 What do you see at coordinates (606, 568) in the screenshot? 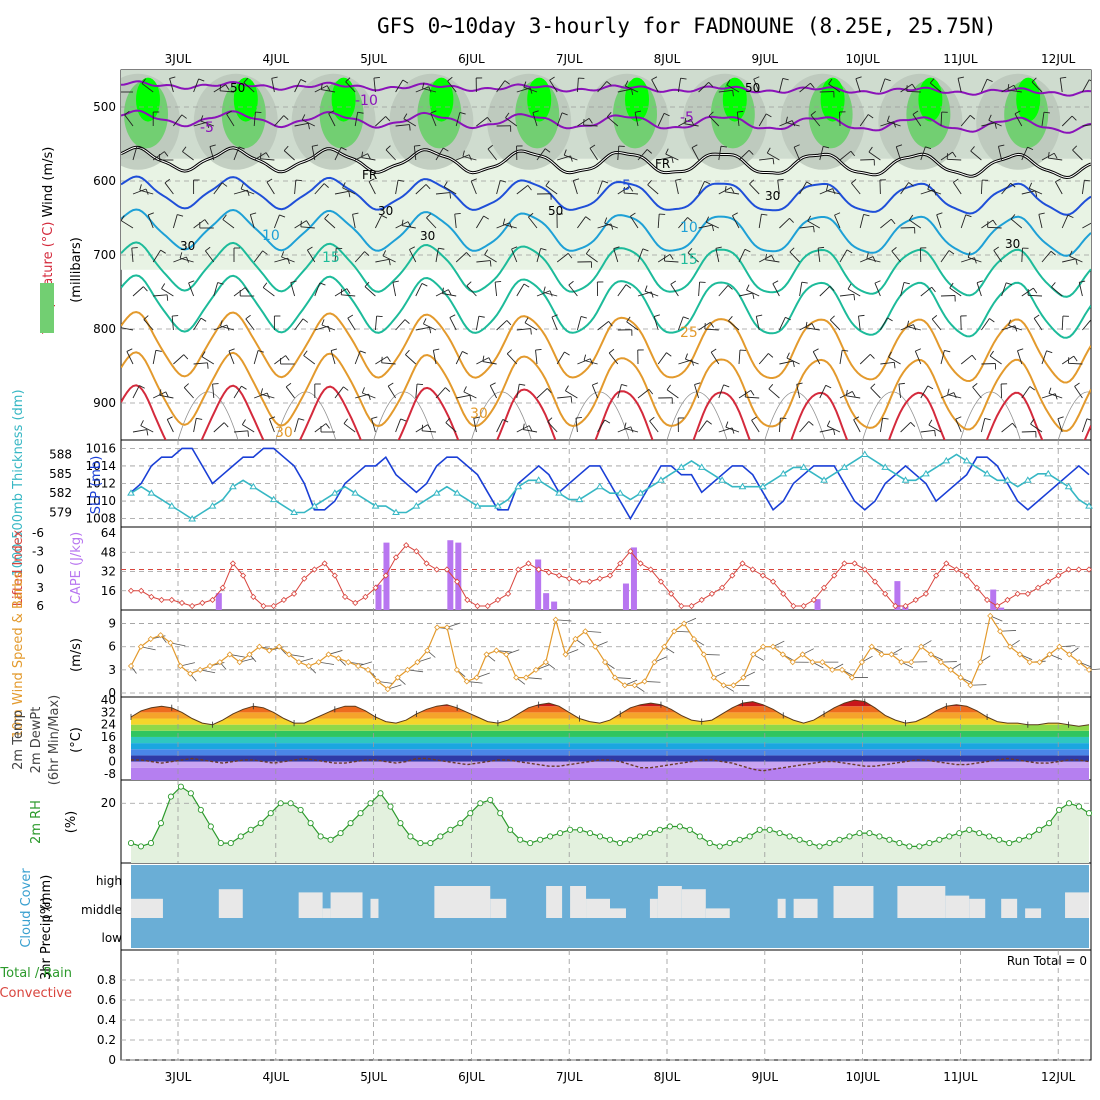
I see `panel-frame-li` at bounding box center [606, 568].